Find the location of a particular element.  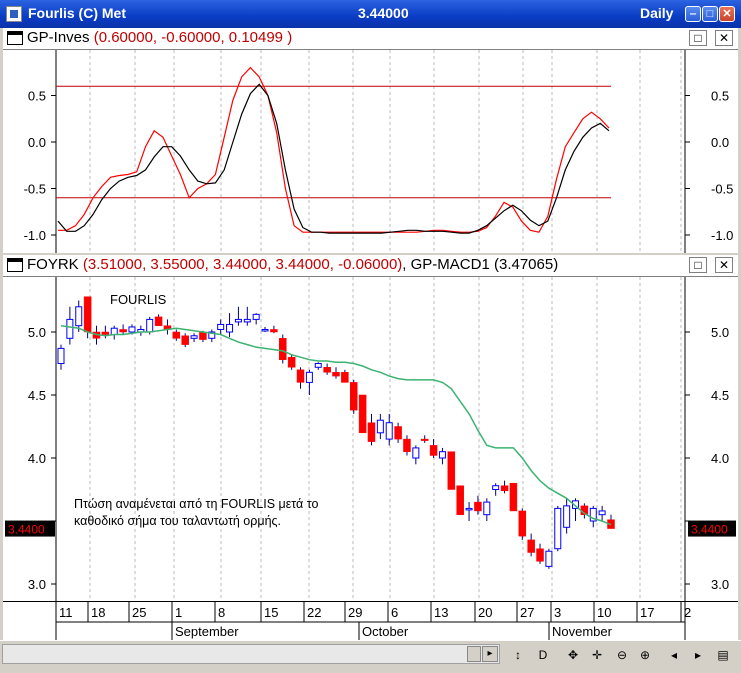

chart-title: FOURLIS is located at coordinates (138, 299).